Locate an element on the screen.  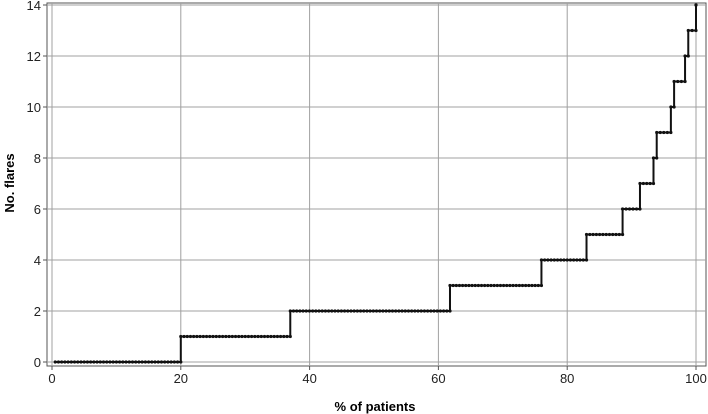
x-tick-label: 20 is located at coordinates (181, 378).